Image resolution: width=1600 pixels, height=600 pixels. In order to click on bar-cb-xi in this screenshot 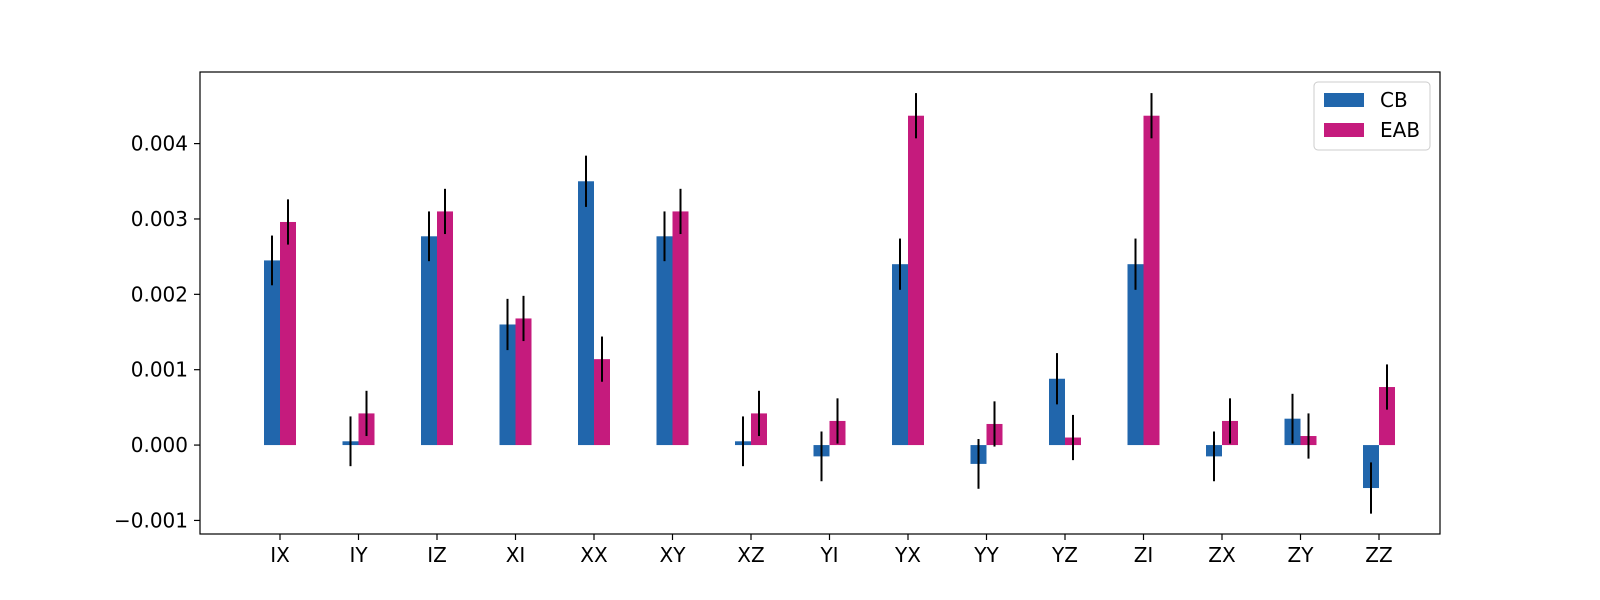, I will do `click(507, 385)`.